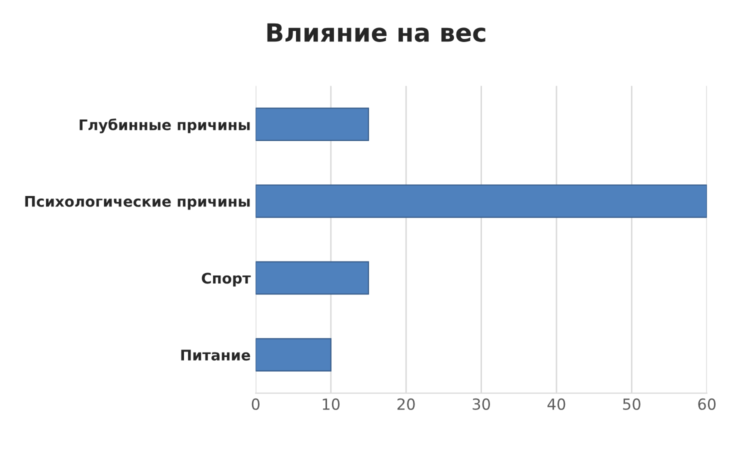  What do you see at coordinates (215, 355) in the screenshot?
I see `y-tick-label: Питание` at bounding box center [215, 355].